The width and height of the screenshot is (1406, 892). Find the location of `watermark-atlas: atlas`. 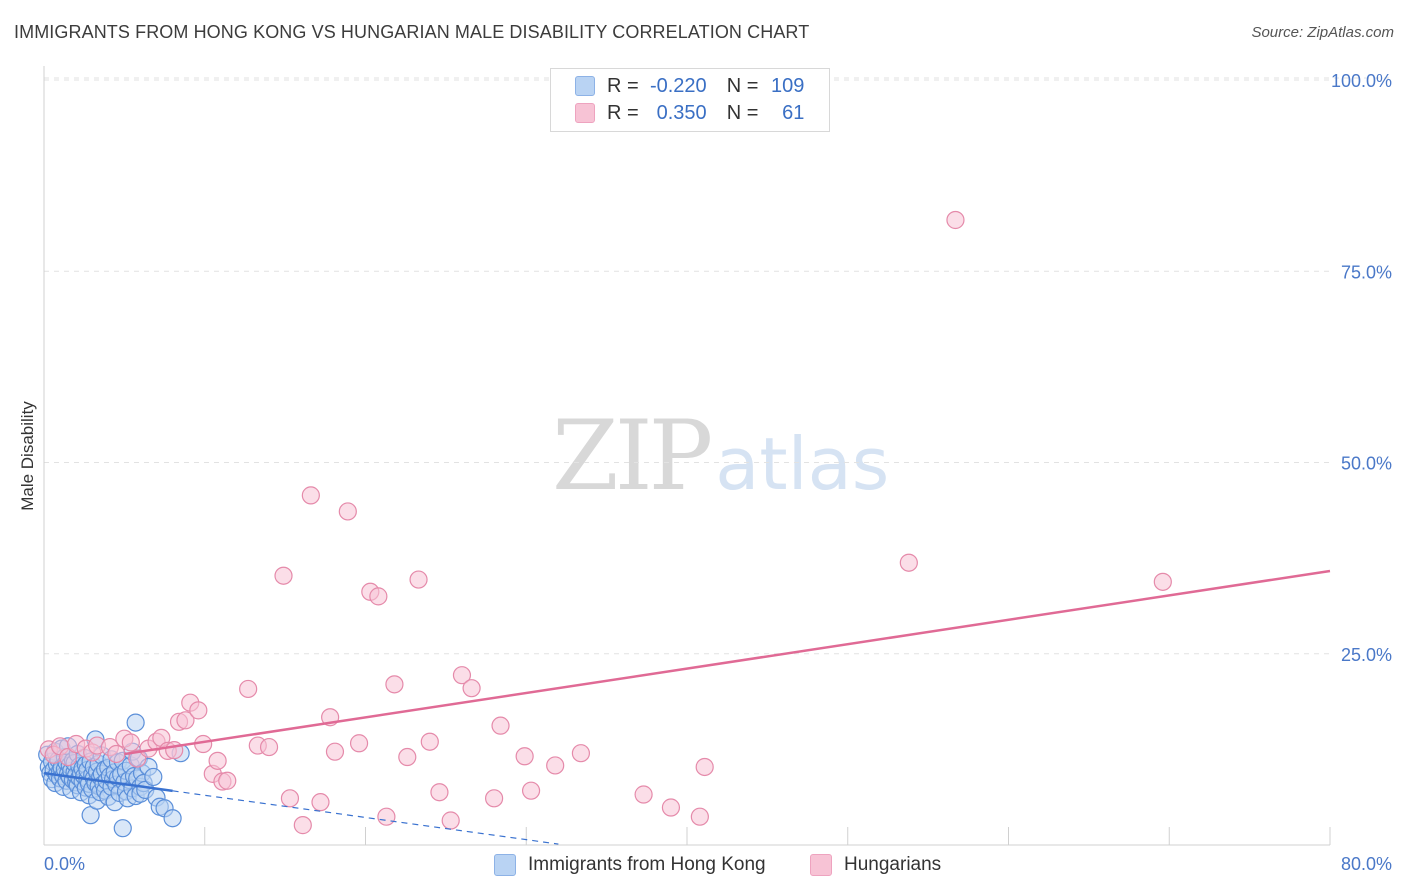

watermark-atlas: atlas is located at coordinates (802, 464).